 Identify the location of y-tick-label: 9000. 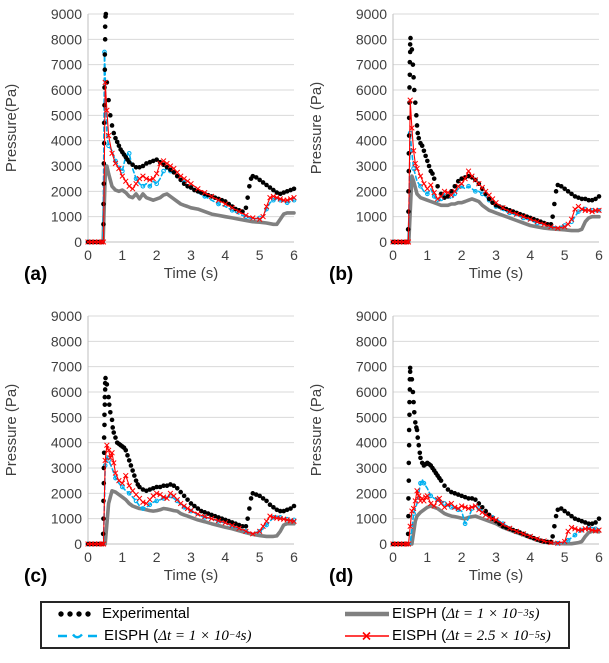
(66, 14).